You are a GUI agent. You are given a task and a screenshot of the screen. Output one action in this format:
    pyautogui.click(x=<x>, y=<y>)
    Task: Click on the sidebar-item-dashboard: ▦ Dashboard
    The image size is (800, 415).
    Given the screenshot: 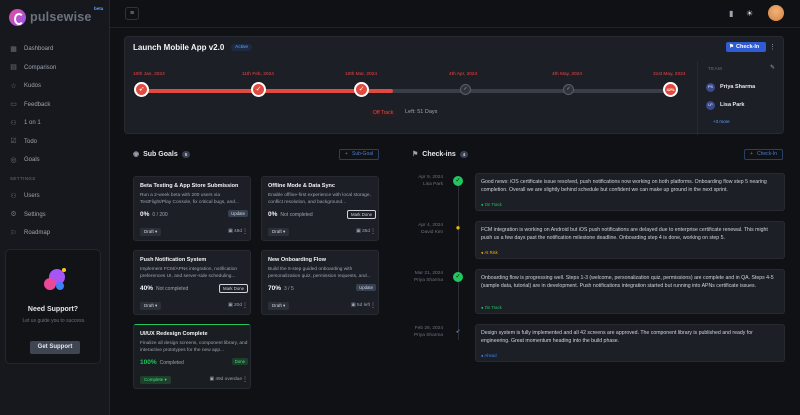 What is the action you would take?
    pyautogui.click(x=55, y=49)
    